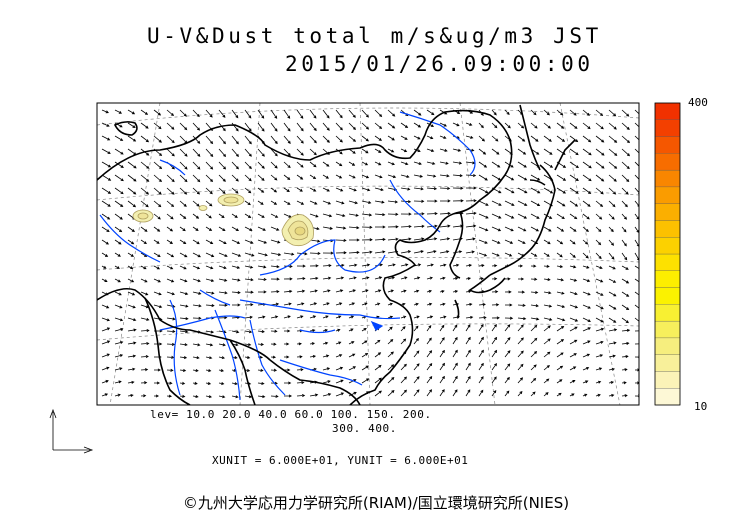 This screenshot has width=752, height=532. I want to click on map-timestamp: 2015/01/26.09:00:00, so click(439, 64).